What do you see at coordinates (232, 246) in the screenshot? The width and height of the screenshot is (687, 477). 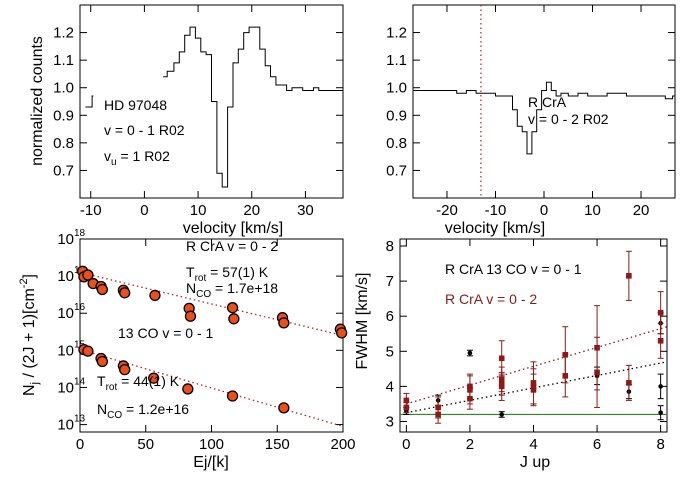 I see `annotation-line1: R CrA v = 0 - 2` at bounding box center [232, 246].